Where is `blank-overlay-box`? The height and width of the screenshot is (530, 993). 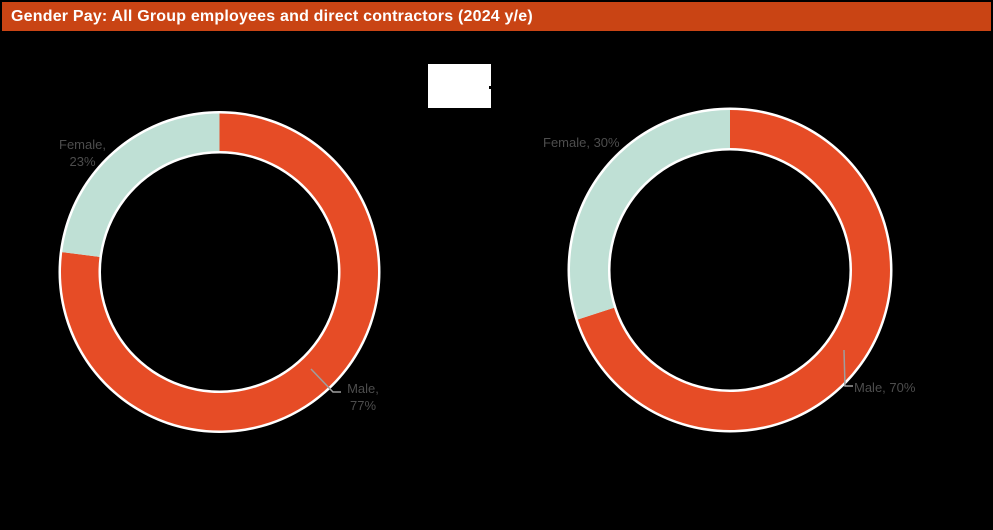
blank-overlay-box is located at coordinates (459, 86).